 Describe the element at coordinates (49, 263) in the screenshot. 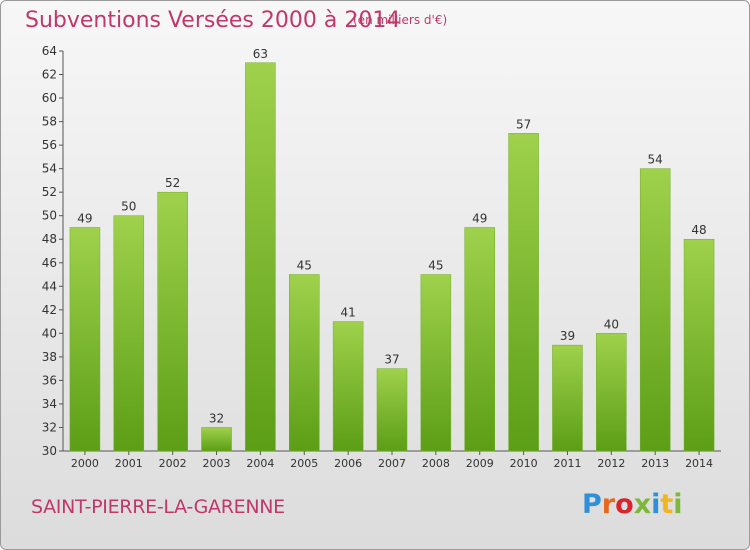

I see `y-tick-label: 46` at that location.